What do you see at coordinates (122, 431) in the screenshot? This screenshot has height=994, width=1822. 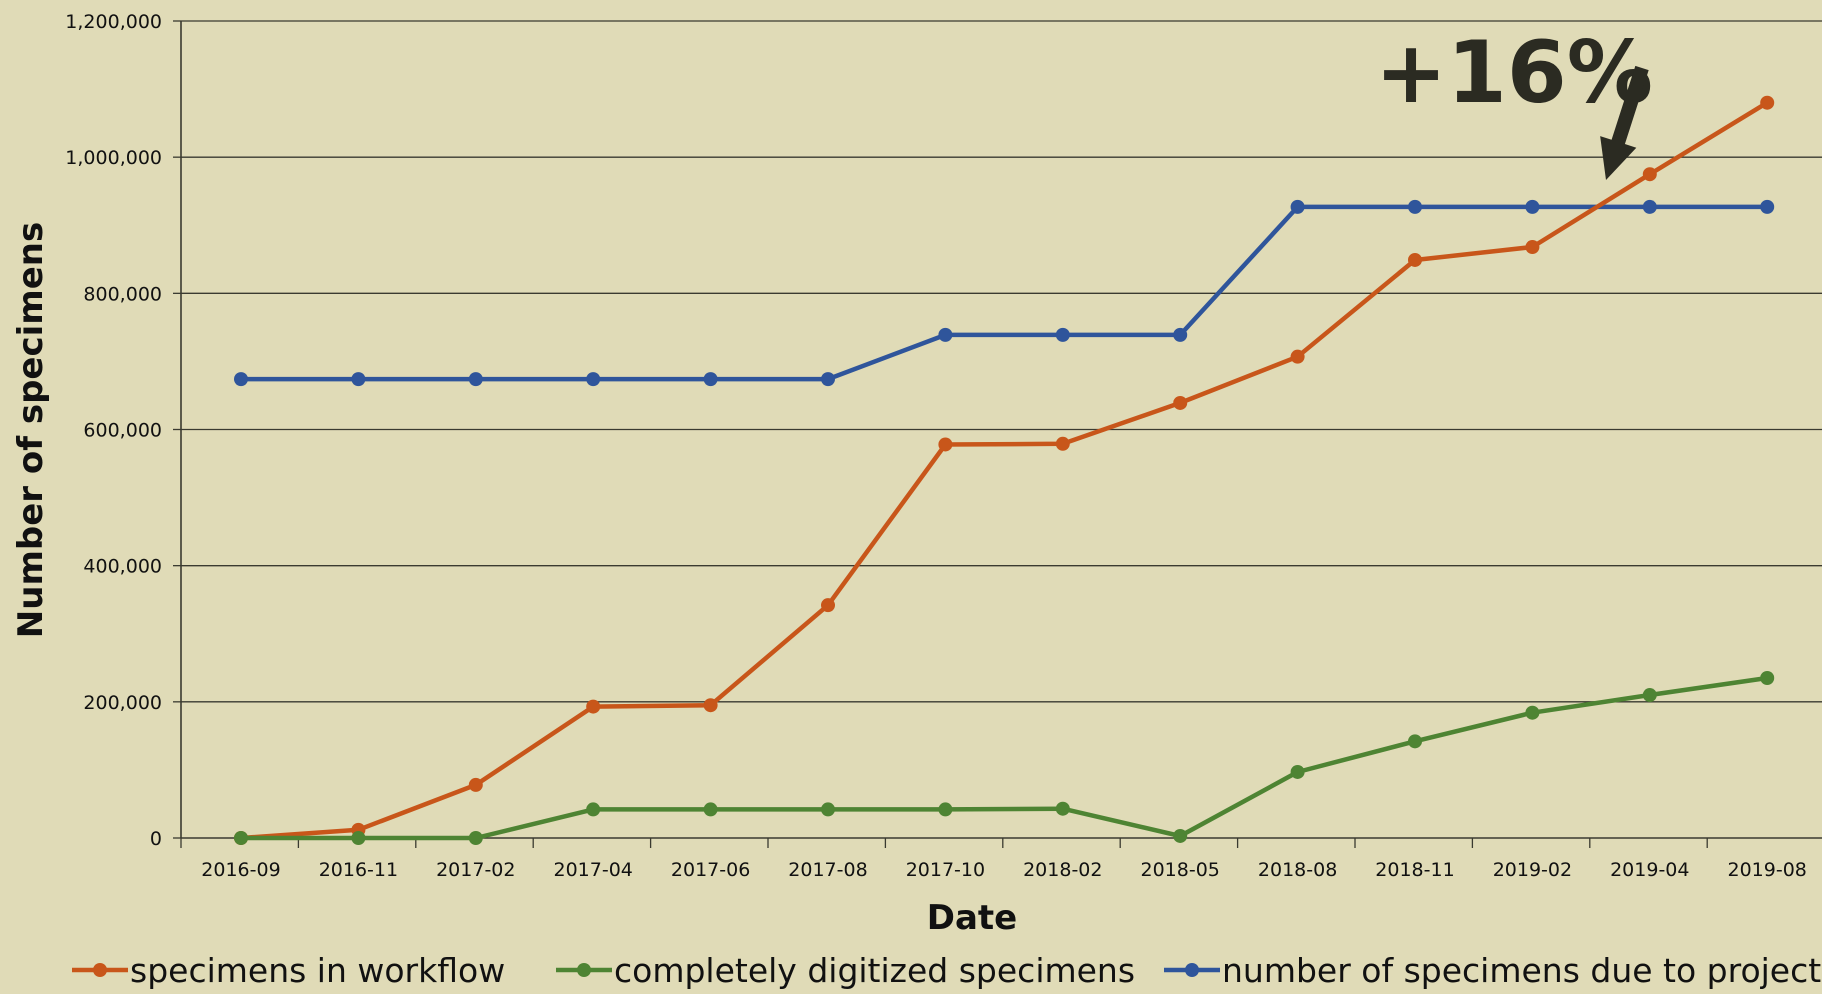 I see `y-tick-label: 600,000` at bounding box center [122, 431].